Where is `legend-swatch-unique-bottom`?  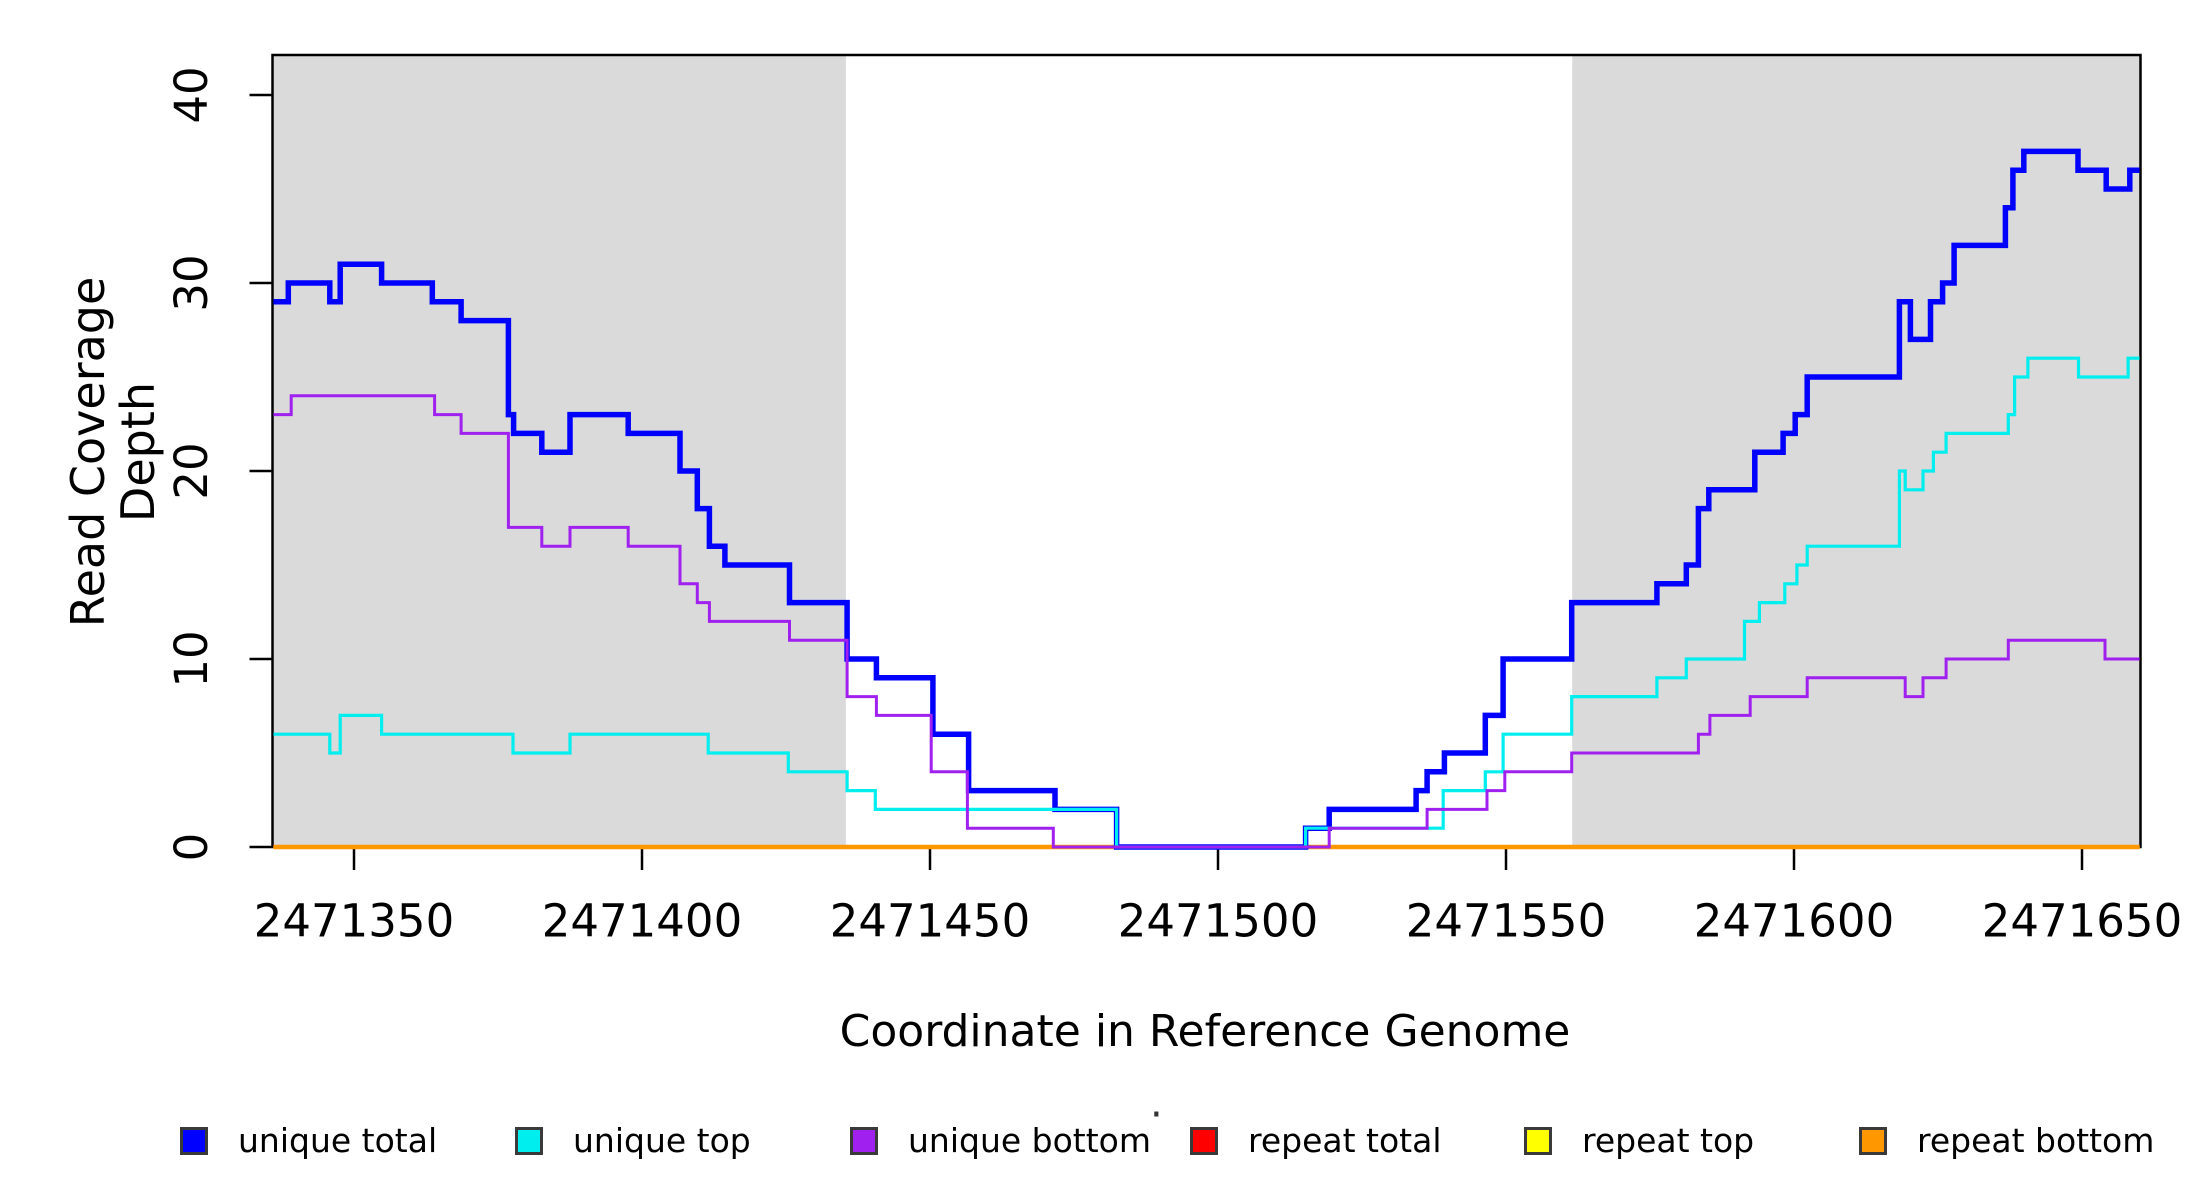
legend-swatch-unique-bottom is located at coordinates (864, 1140).